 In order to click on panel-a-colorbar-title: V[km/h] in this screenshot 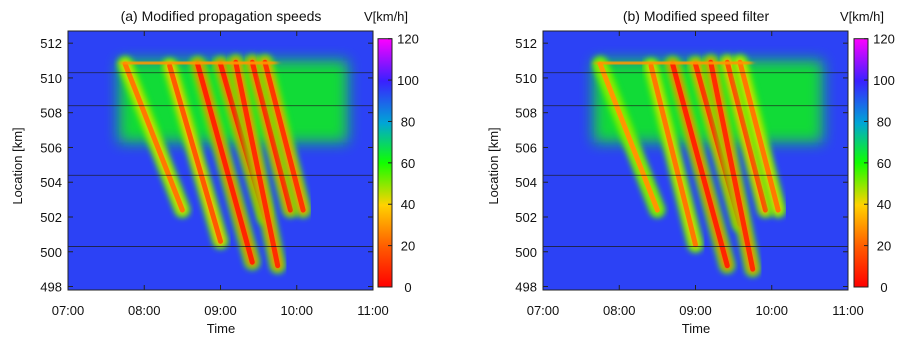, I will do `click(386, 16)`.